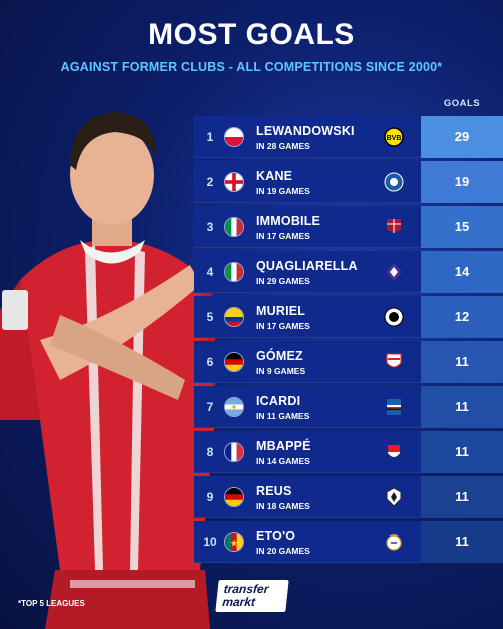 This screenshot has width=503, height=629. What do you see at coordinates (283, 191) in the screenshot?
I see `games-count: IN 19 GAMES` at bounding box center [283, 191].